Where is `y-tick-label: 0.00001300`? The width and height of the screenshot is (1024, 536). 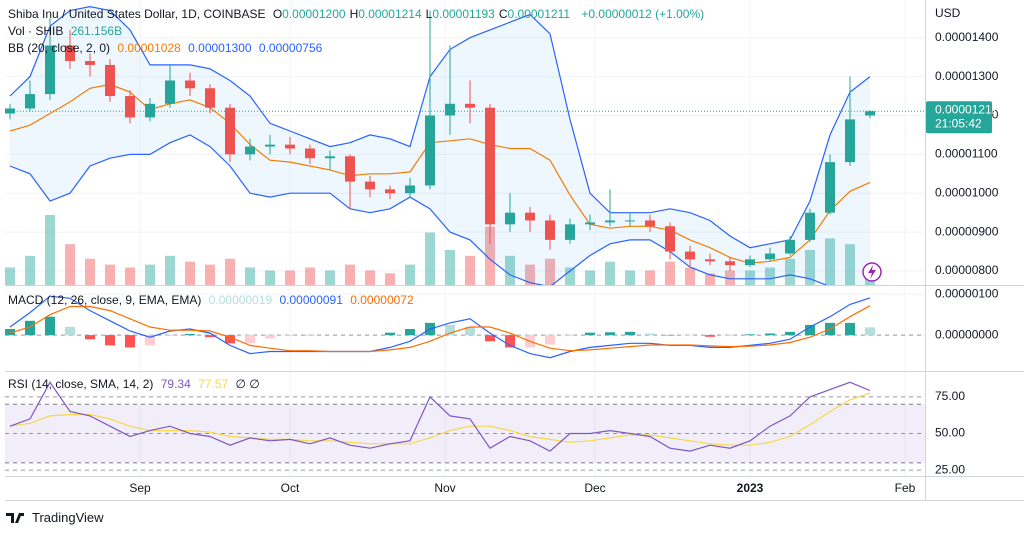
y-tick-label: 0.00001300 is located at coordinates (967, 76).